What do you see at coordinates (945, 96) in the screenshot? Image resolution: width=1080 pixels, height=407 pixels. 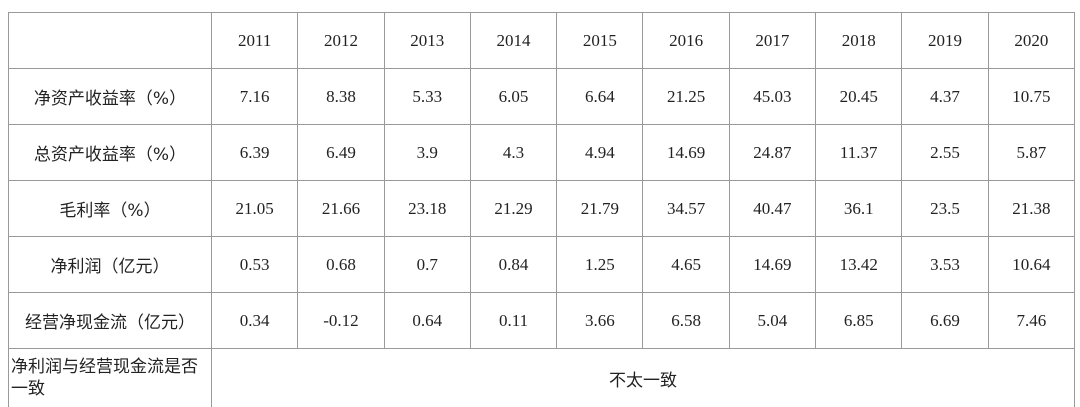 I see `value-cell: 4.37` at bounding box center [945, 96].